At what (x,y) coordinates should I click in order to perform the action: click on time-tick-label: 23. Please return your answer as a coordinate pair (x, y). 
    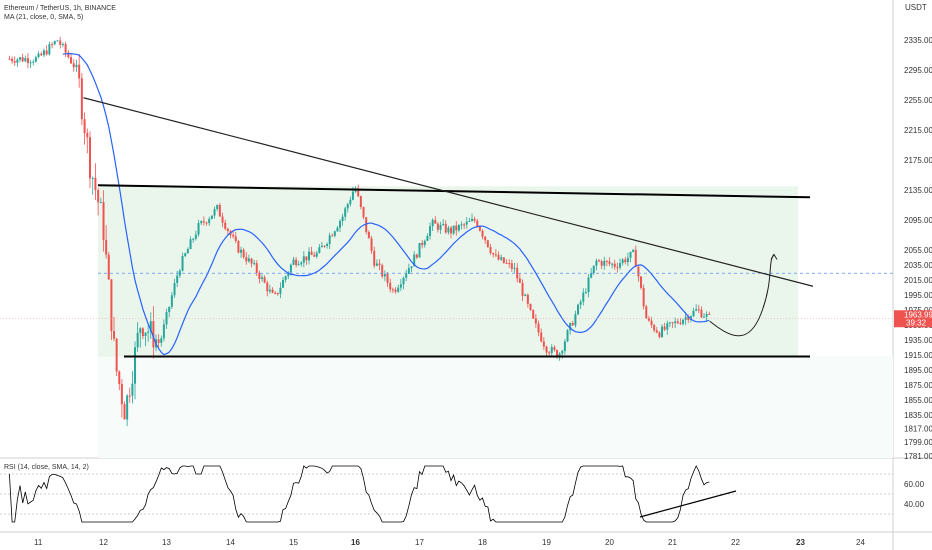
    Looking at the image, I should click on (800, 542).